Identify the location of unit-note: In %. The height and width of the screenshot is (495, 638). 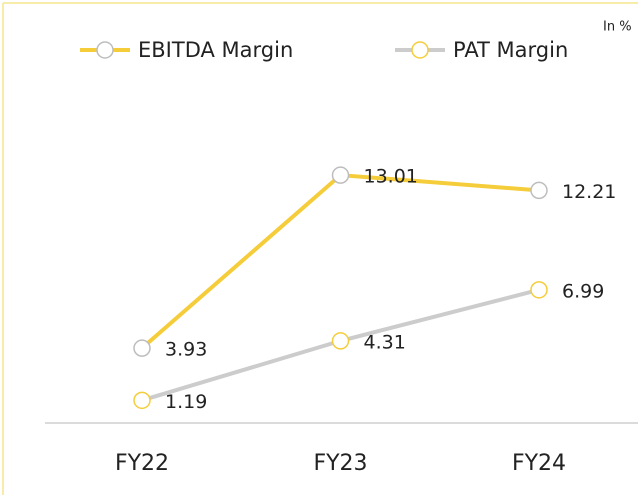
(617, 27).